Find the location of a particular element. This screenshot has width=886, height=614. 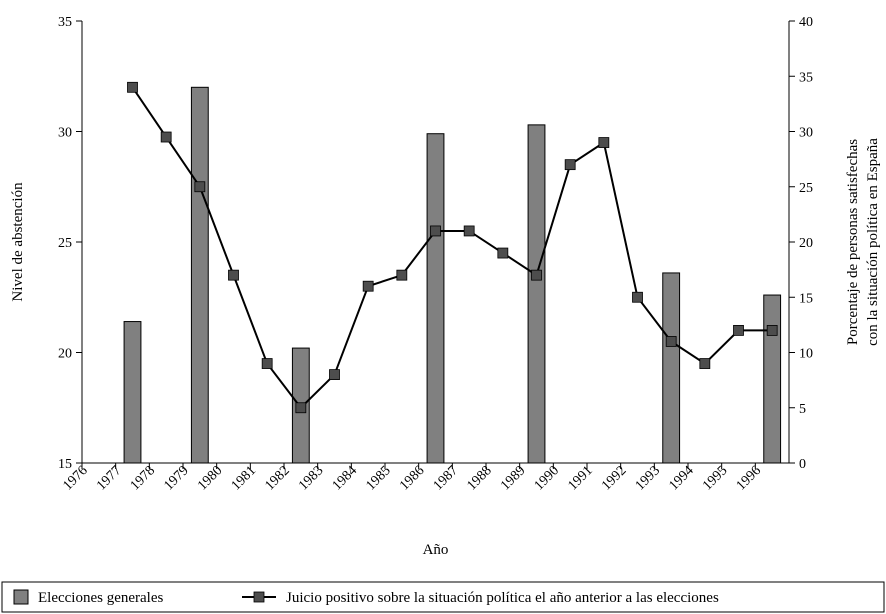

x-tick-label: 1985 is located at coordinates (378, 478).